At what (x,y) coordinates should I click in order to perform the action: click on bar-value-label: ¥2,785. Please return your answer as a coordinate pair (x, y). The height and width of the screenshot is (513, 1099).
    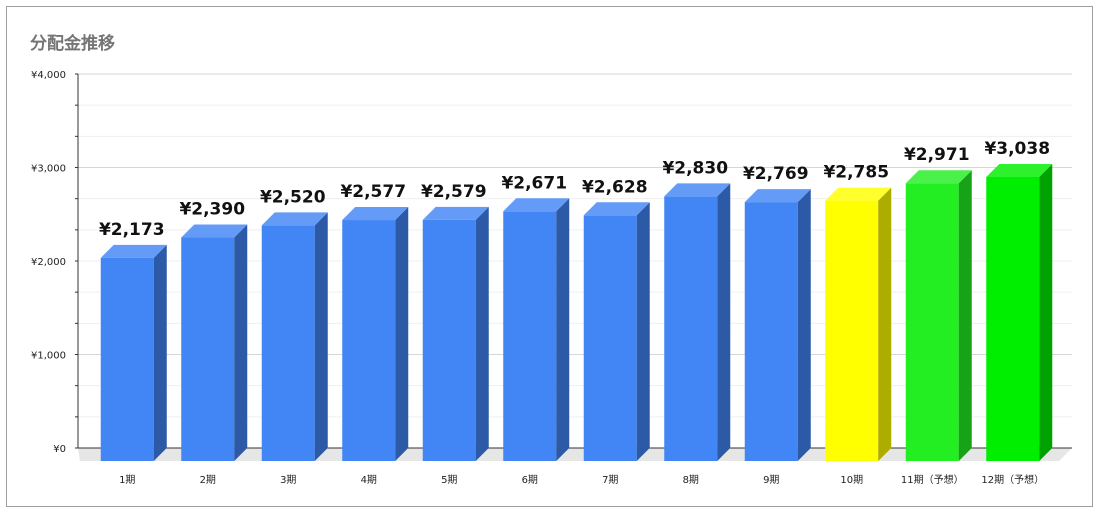
    Looking at the image, I should click on (856, 173).